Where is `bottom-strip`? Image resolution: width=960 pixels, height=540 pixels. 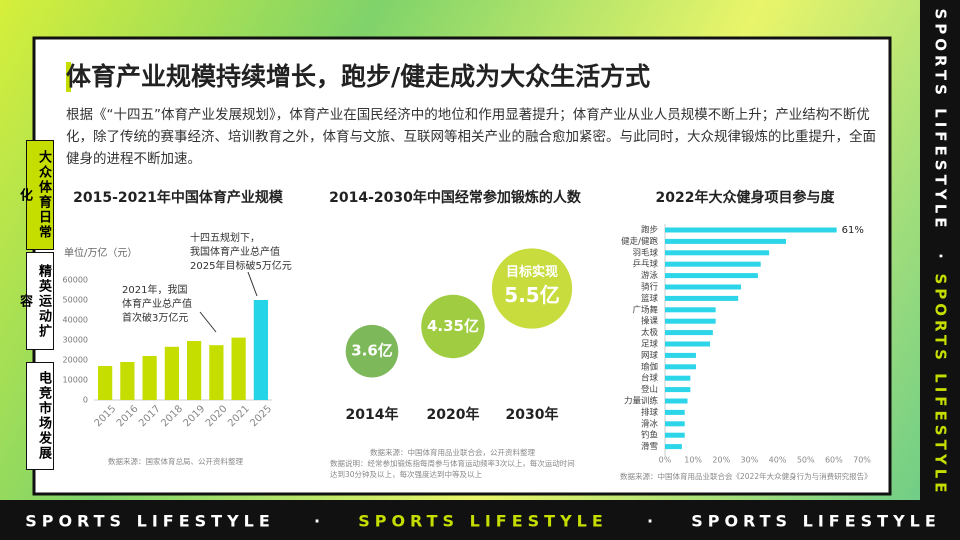
bottom-strip is located at coordinates (480, 520).